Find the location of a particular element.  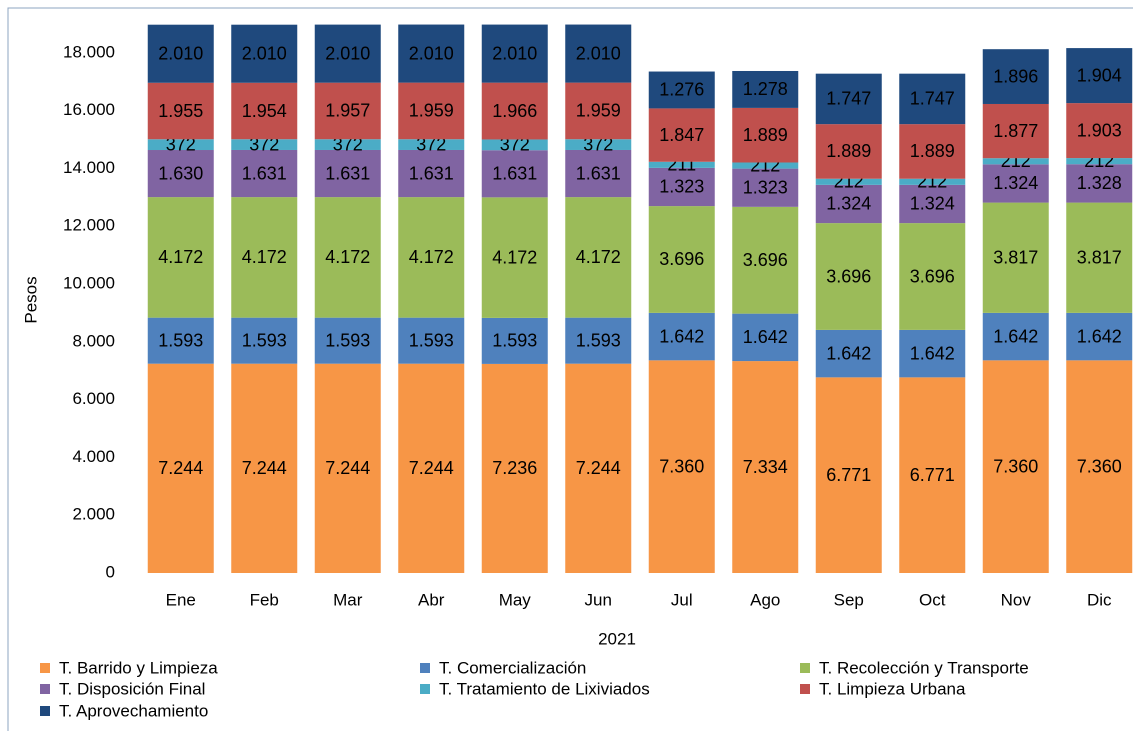

data-label: 1.328 is located at coordinates (1099, 183).